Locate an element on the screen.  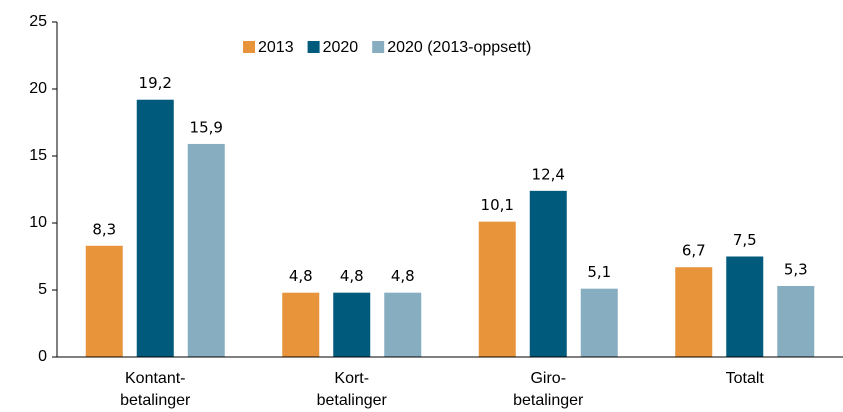
y-tick-label: 15 is located at coordinates (38, 155).